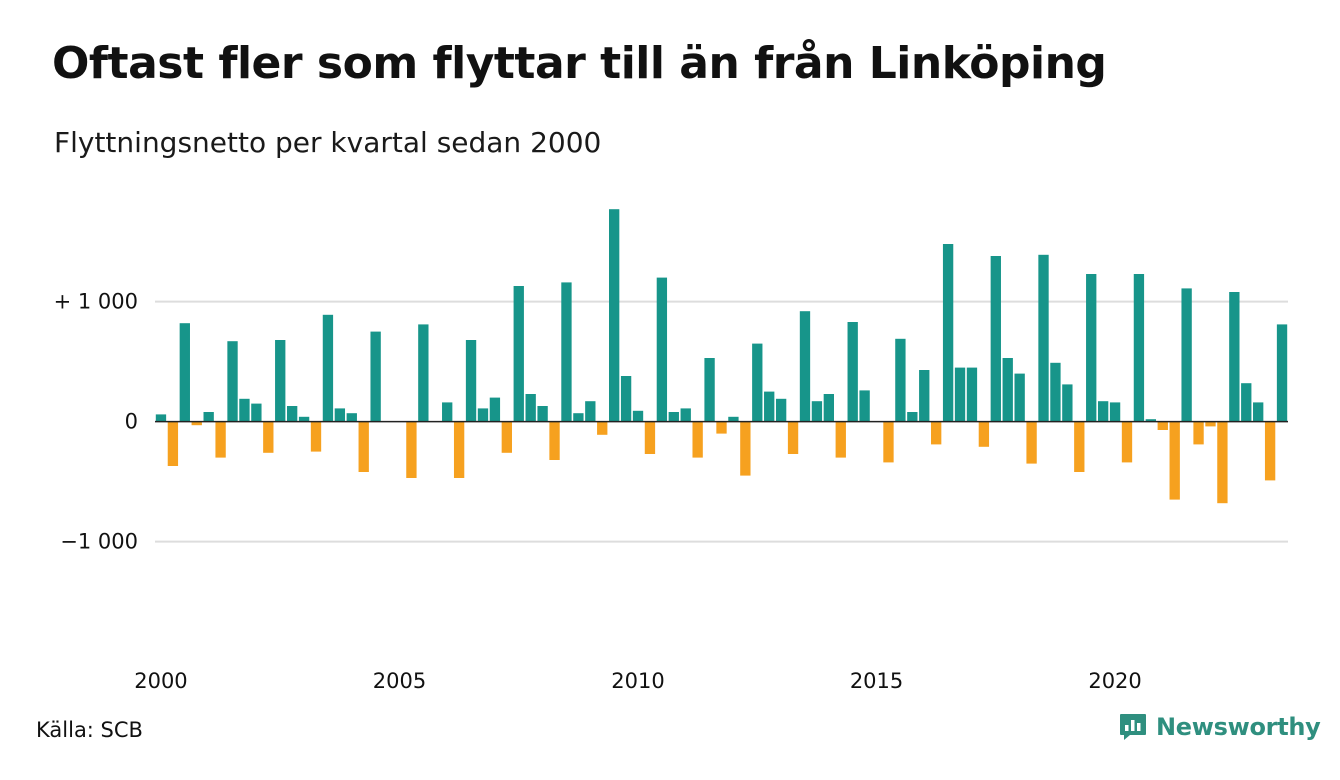 The height and width of the screenshot is (780, 1340). I want to click on y-tick-label: + 1 000, so click(96, 302).